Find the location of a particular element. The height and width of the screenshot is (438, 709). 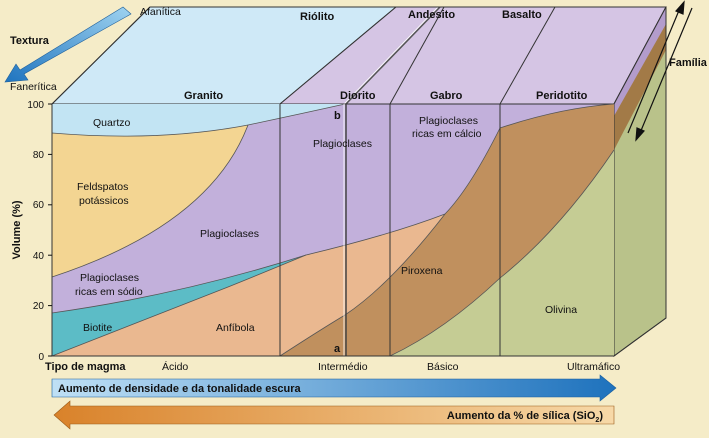

label-olivine: Olivina is located at coordinates (561, 310).